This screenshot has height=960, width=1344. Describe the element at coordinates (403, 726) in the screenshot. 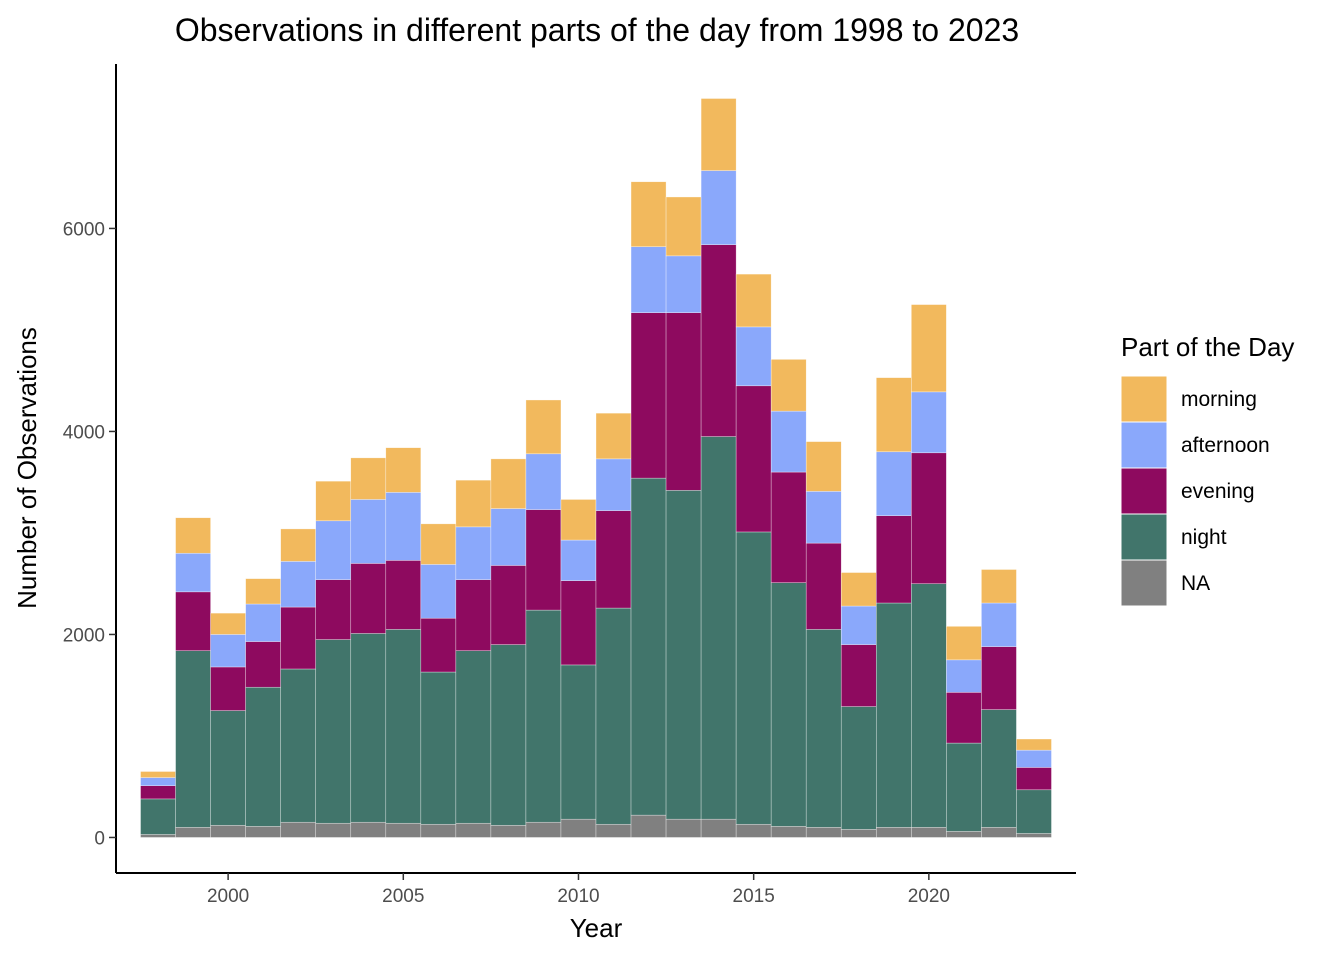

I see `bar-night-2005` at that location.